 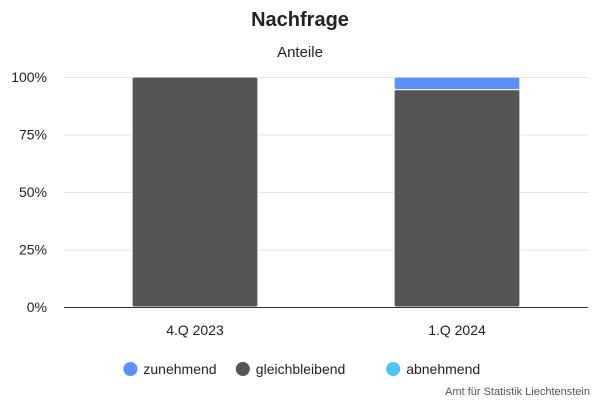 I want to click on chart-title: Nachfrage, so click(x=300, y=20).